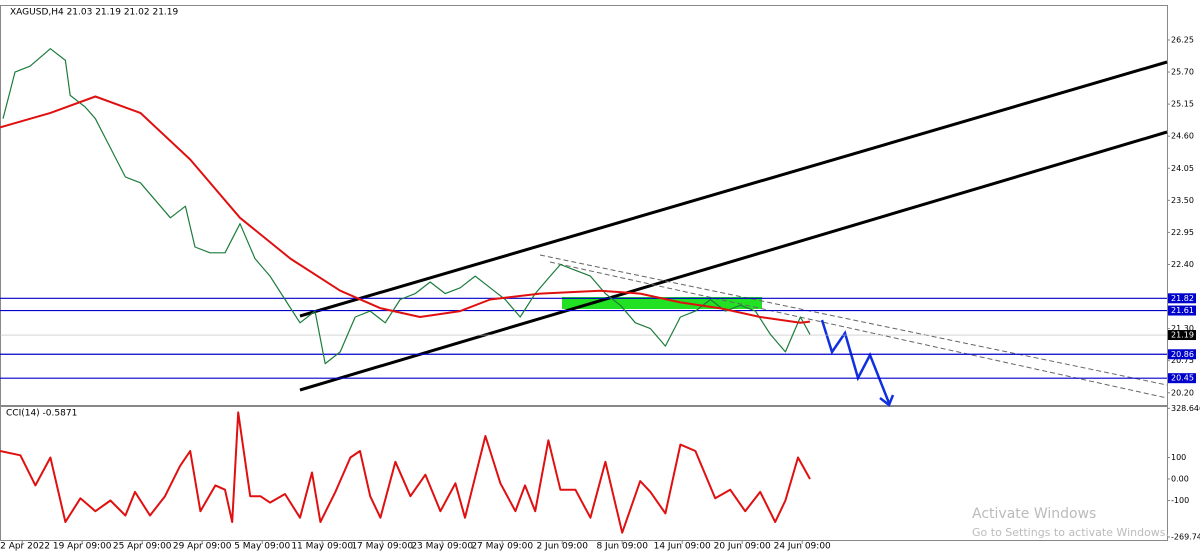 Image resolution: width=1200 pixels, height=558 pixels. Describe the element at coordinates (1185, 408) in the screenshot. I see `y-tick-label: 328.646` at that location.